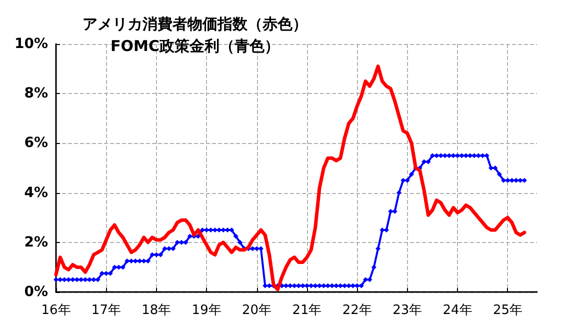 This screenshot has height=331, width=562. Describe the element at coordinates (31, 44) in the screenshot. I see `y-tick-label: 10%` at that location.